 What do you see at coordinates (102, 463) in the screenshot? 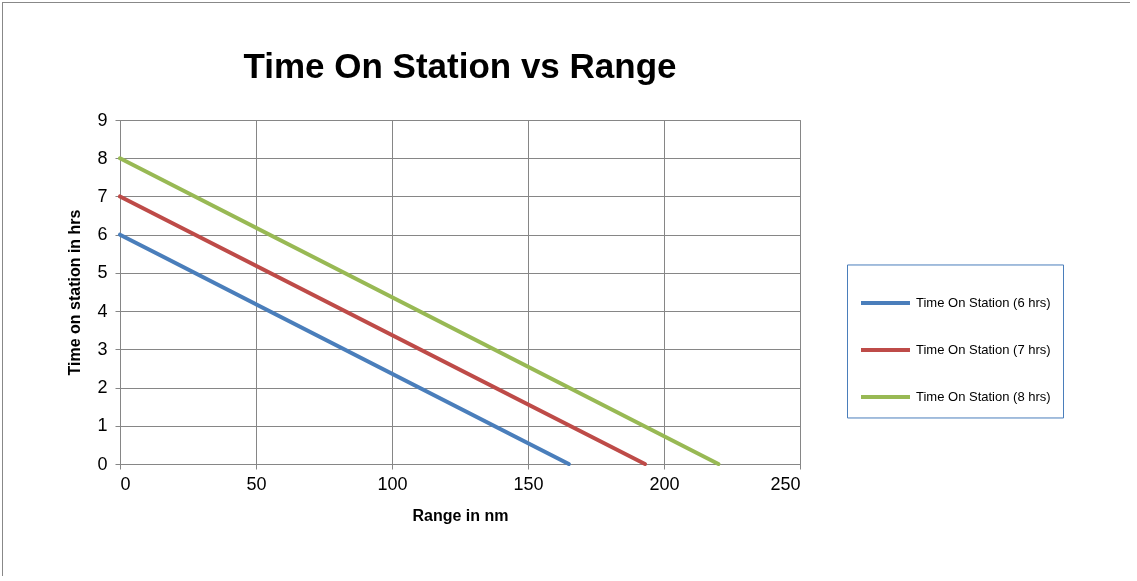
I see `y-tick-label: 0` at bounding box center [102, 463].